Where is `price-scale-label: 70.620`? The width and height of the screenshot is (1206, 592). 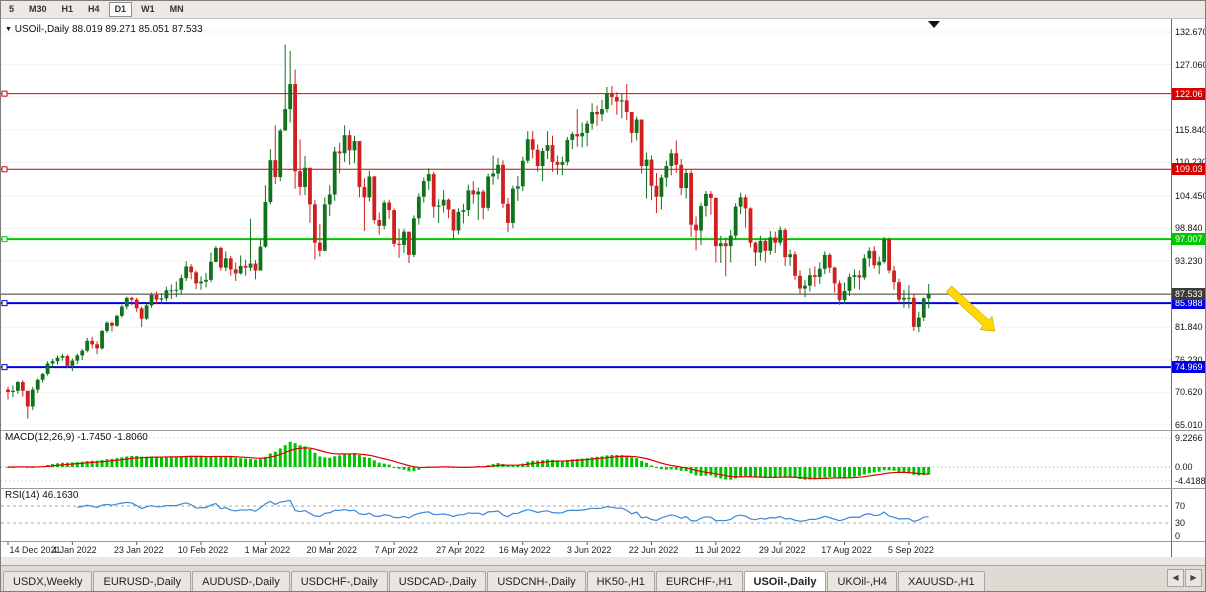 price-scale-label: 70.620 is located at coordinates (1189, 392).